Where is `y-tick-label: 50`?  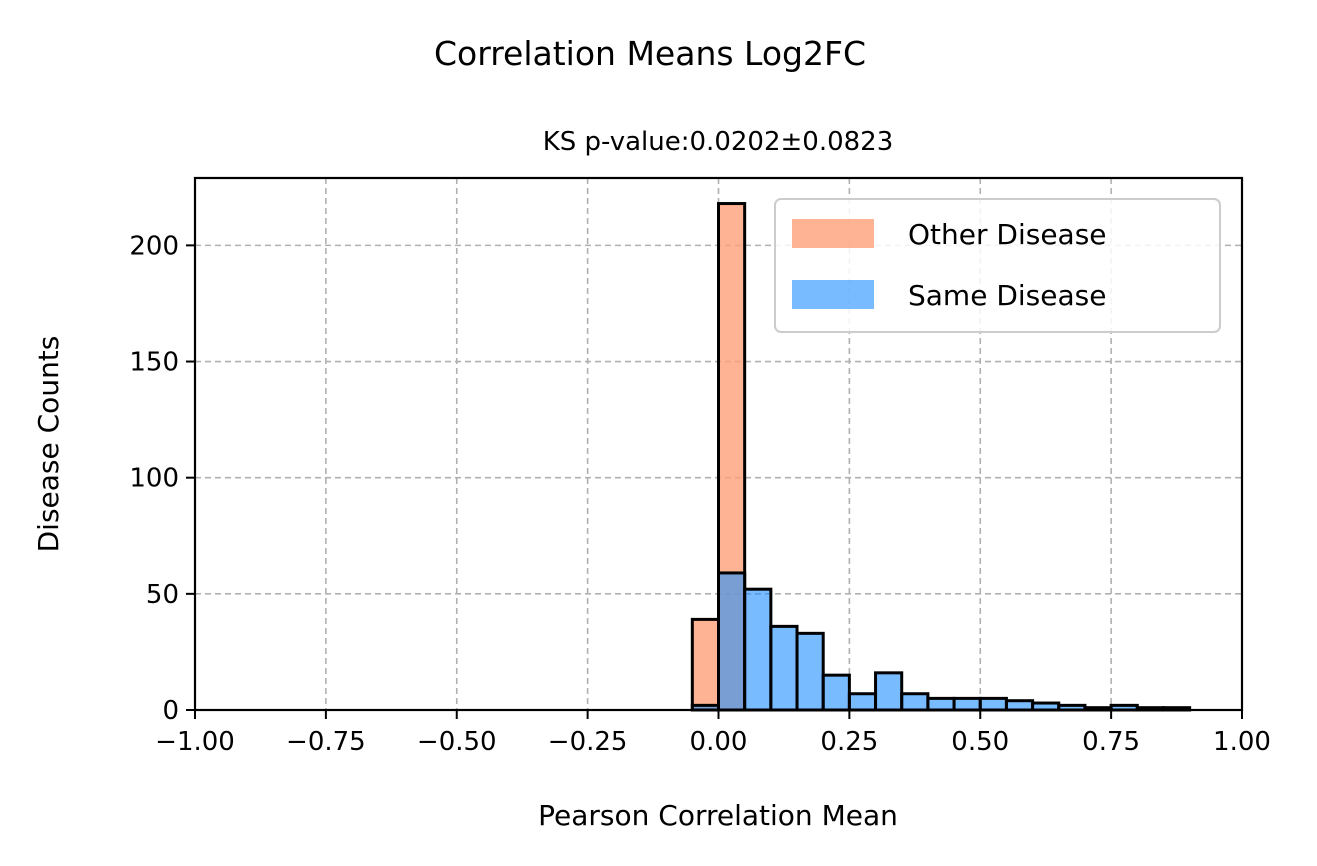
y-tick-label: 50 is located at coordinates (162, 595).